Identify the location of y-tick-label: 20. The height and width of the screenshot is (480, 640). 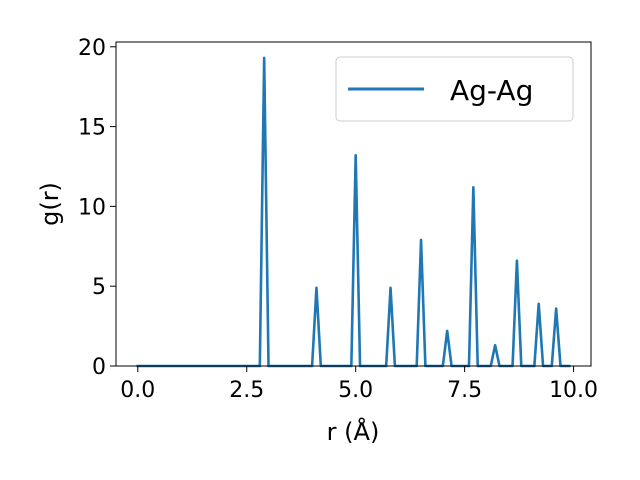
(92, 48).